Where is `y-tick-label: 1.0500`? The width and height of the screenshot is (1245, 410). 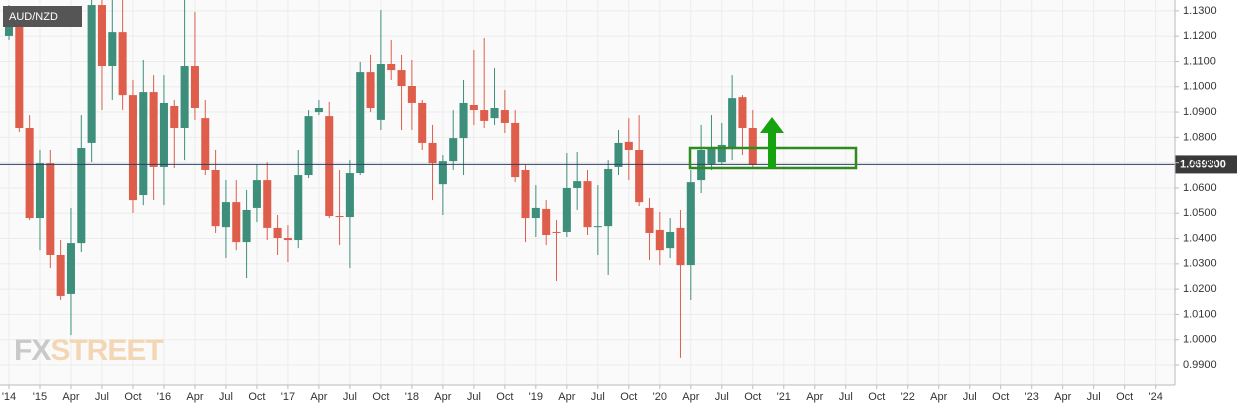
y-tick-label: 1.0500 is located at coordinates (1200, 213).